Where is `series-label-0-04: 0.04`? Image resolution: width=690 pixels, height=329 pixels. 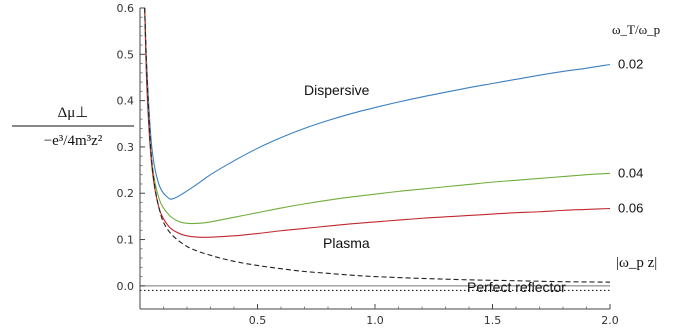
series-label-0-04: 0.04 is located at coordinates (630, 172).